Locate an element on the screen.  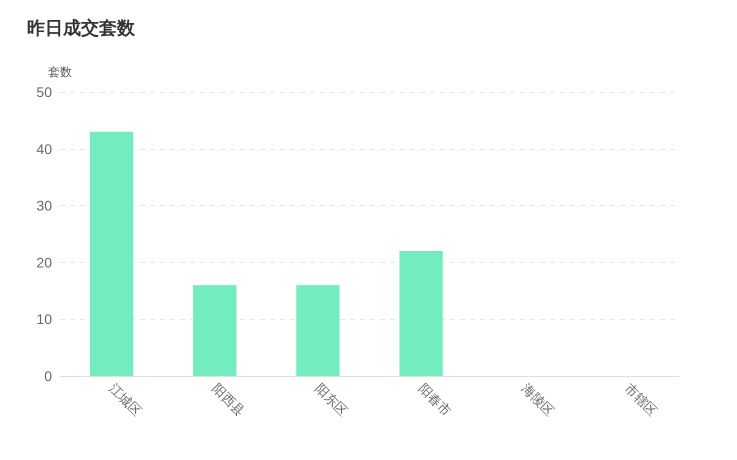
chart-title: 昨日成交套数 is located at coordinates (81, 28).